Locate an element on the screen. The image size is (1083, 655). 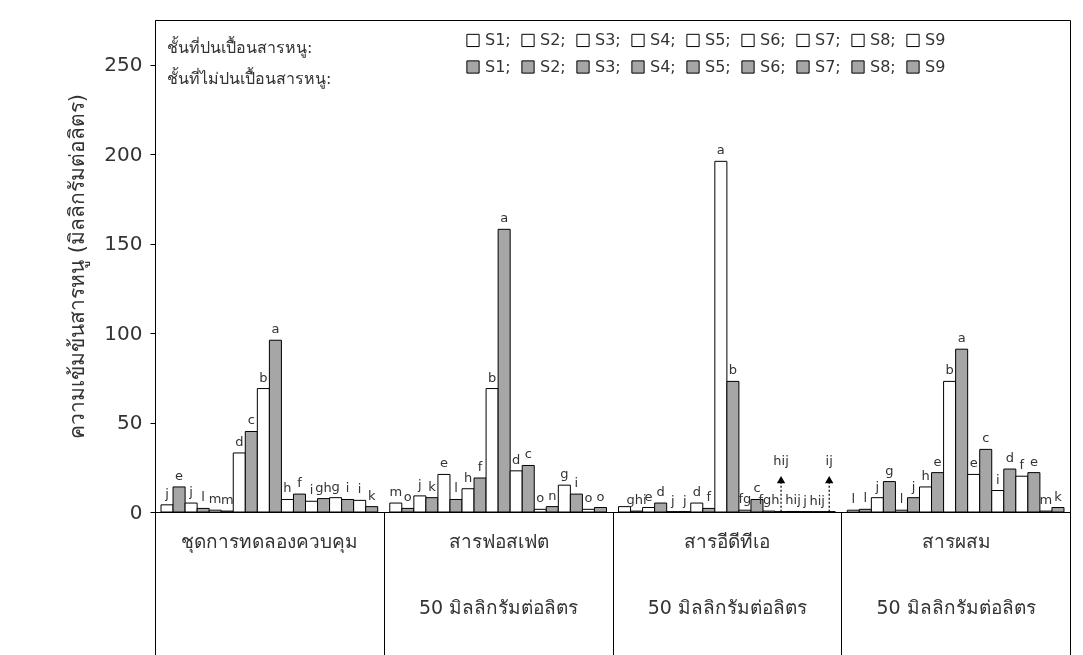
data-label: fgh is located at coordinates (769, 500).